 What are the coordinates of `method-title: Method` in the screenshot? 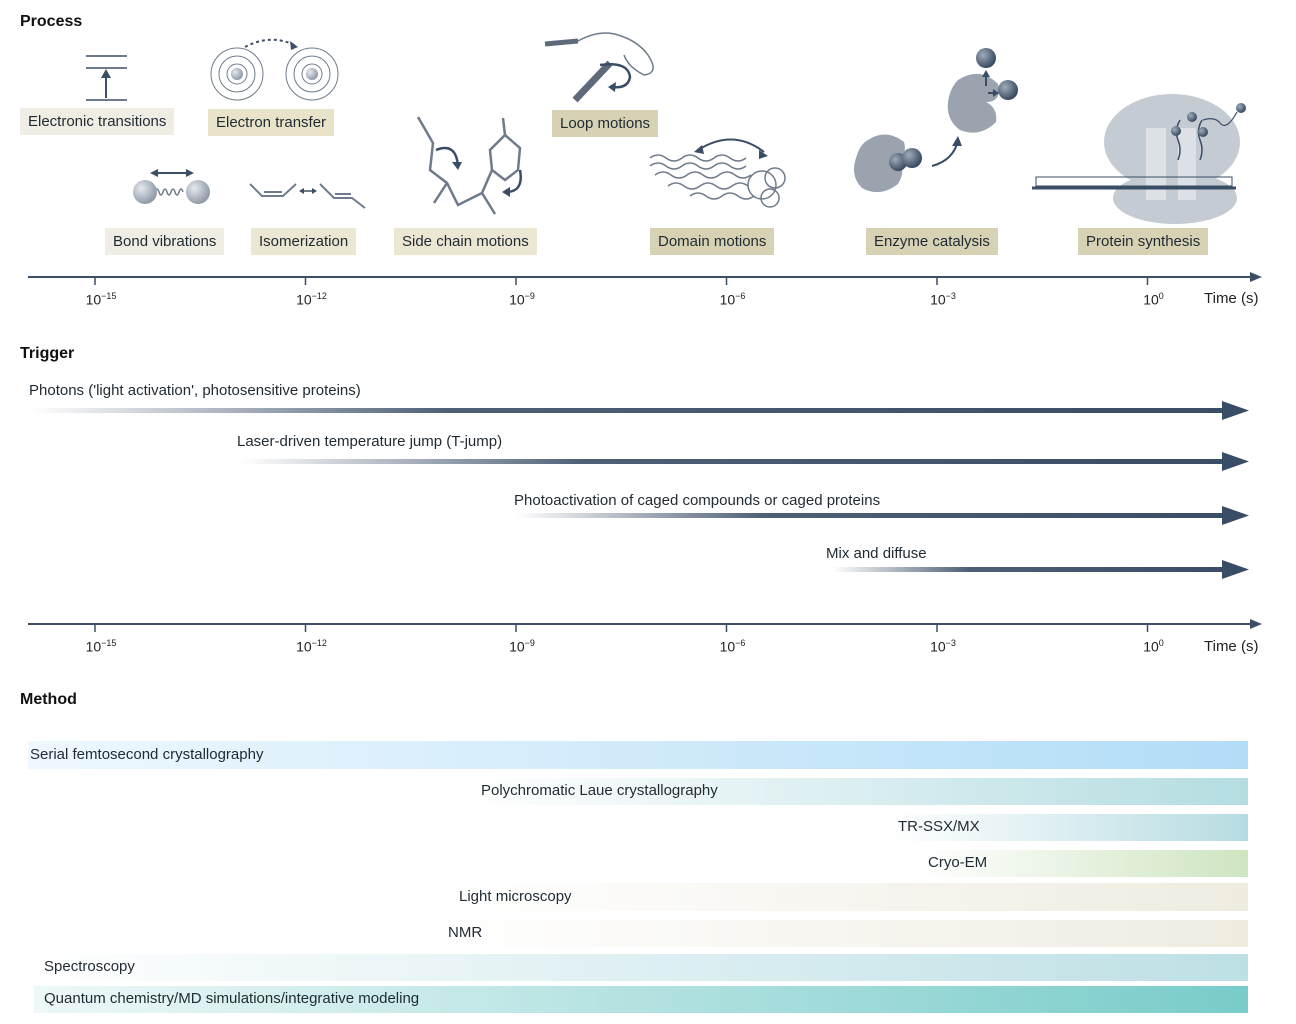 It's located at (48, 699).